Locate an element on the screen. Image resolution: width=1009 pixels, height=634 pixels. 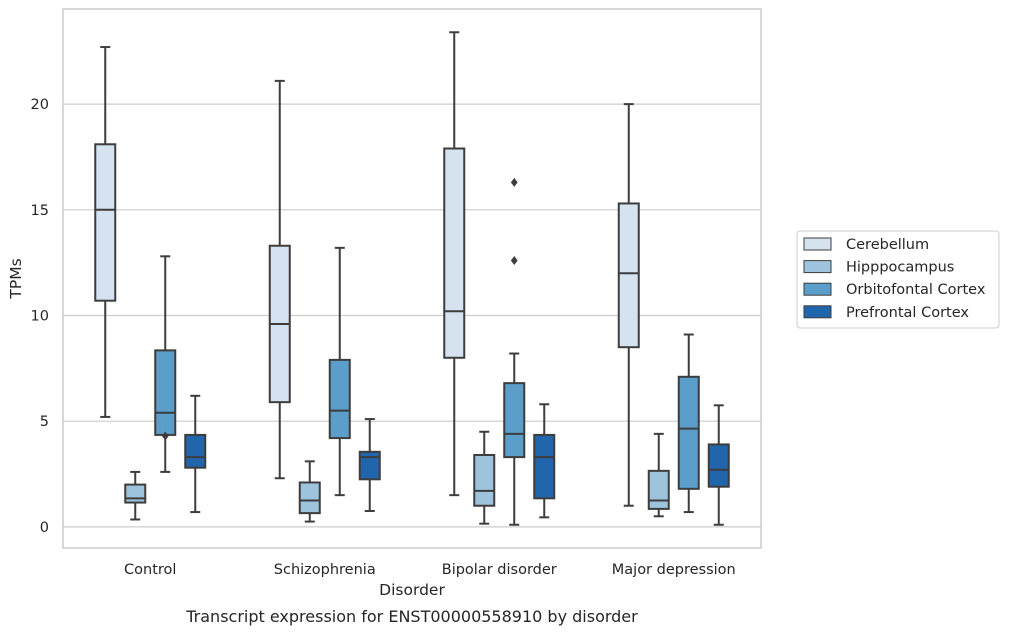
legend-frame is located at coordinates (898, 279).